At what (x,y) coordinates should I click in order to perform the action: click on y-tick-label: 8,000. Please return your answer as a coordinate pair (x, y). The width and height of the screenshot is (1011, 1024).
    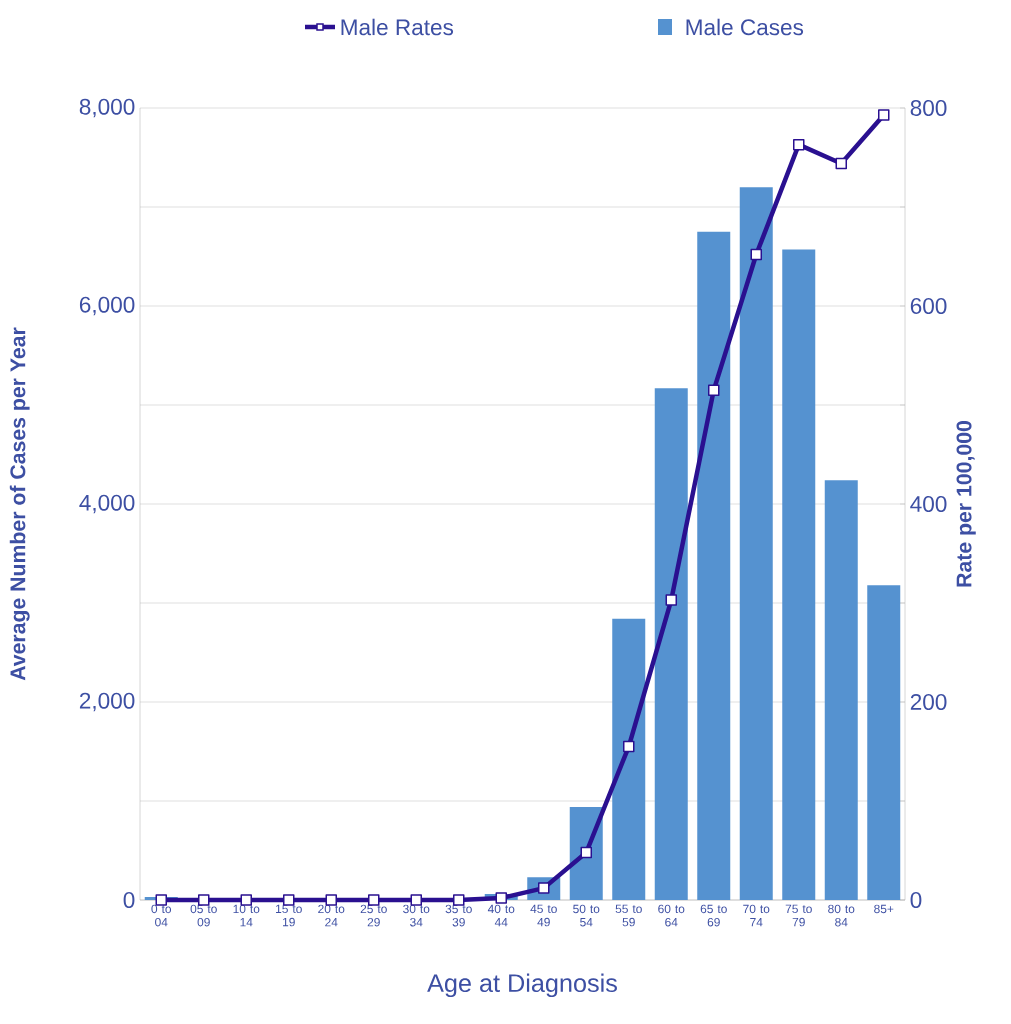
    Looking at the image, I should click on (107, 108).